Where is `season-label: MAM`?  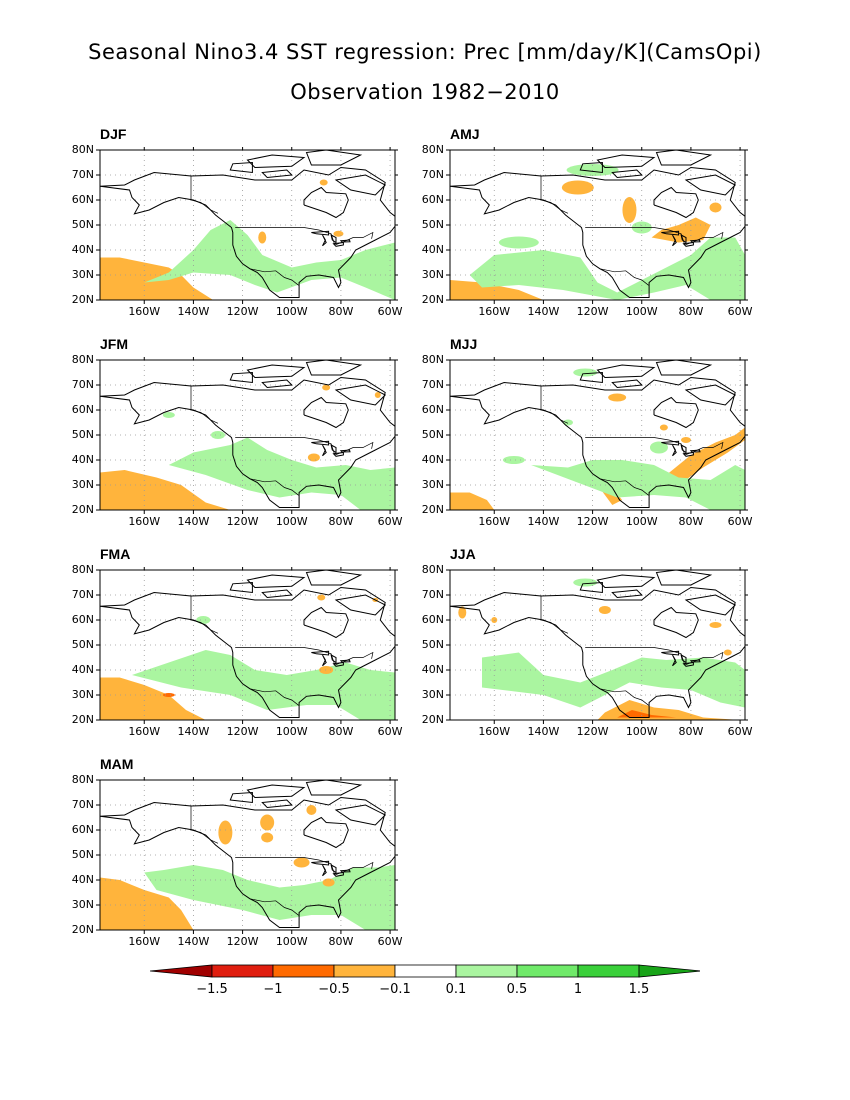 season-label: MAM is located at coordinates (117, 764).